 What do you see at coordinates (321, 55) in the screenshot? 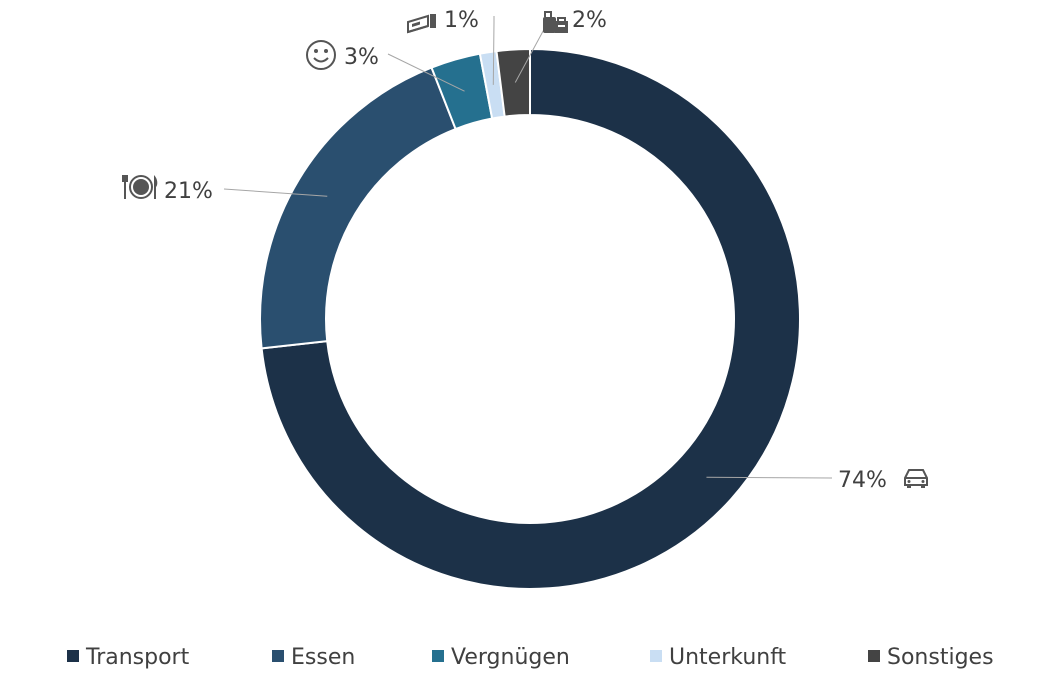
I see `smiley-icon` at bounding box center [321, 55].